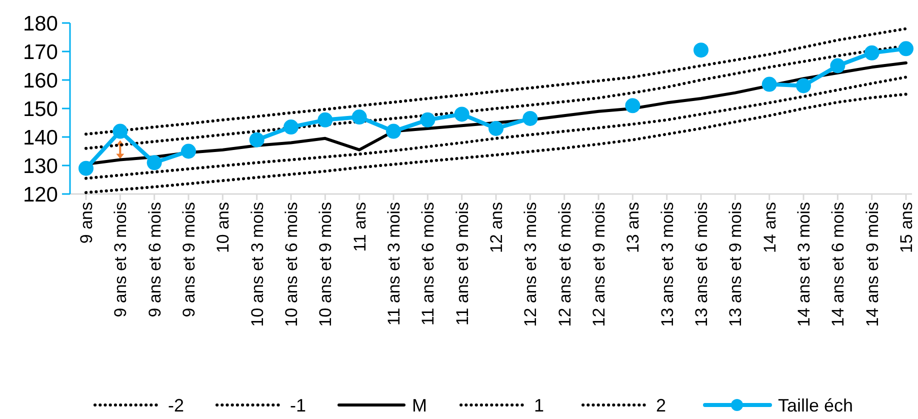 The image size is (918, 419). Describe the element at coordinates (189, 260) in the screenshot. I see `x-tick-label: 9 ans et 9 mois` at that location.